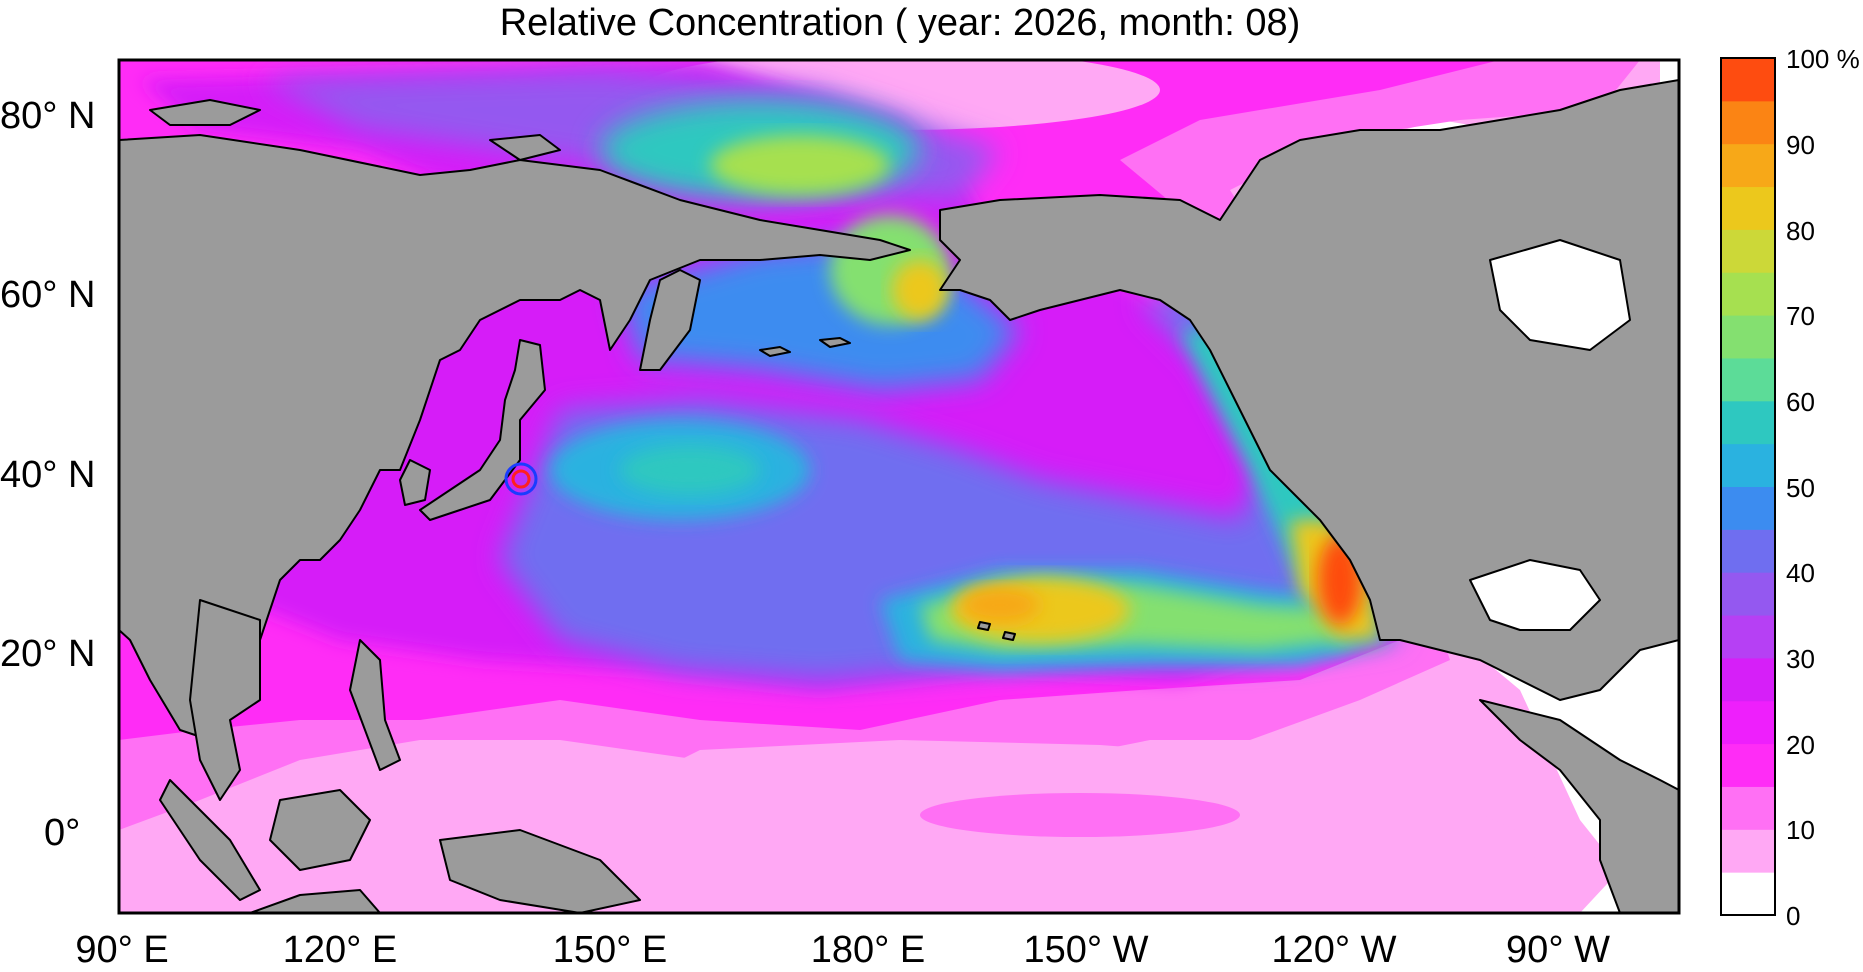 This screenshot has width=1863, height=972. I want to click on colorbar, so click(1748, 487).